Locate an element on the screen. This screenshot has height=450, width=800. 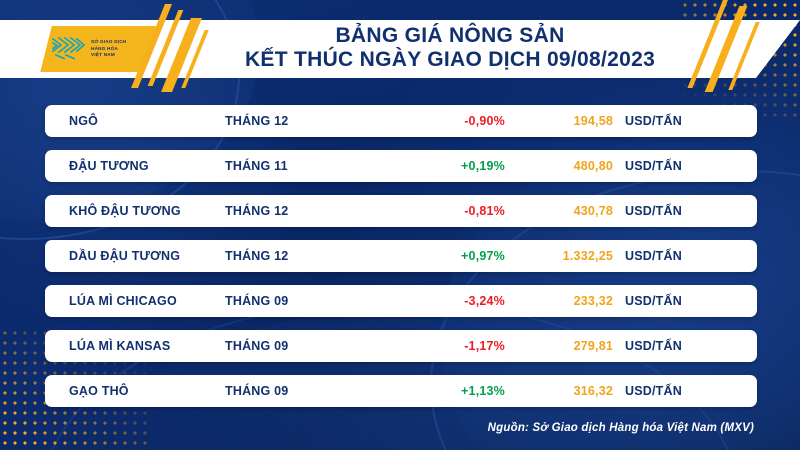
mxv-maze-logo-icon is located at coordinates (68, 49).